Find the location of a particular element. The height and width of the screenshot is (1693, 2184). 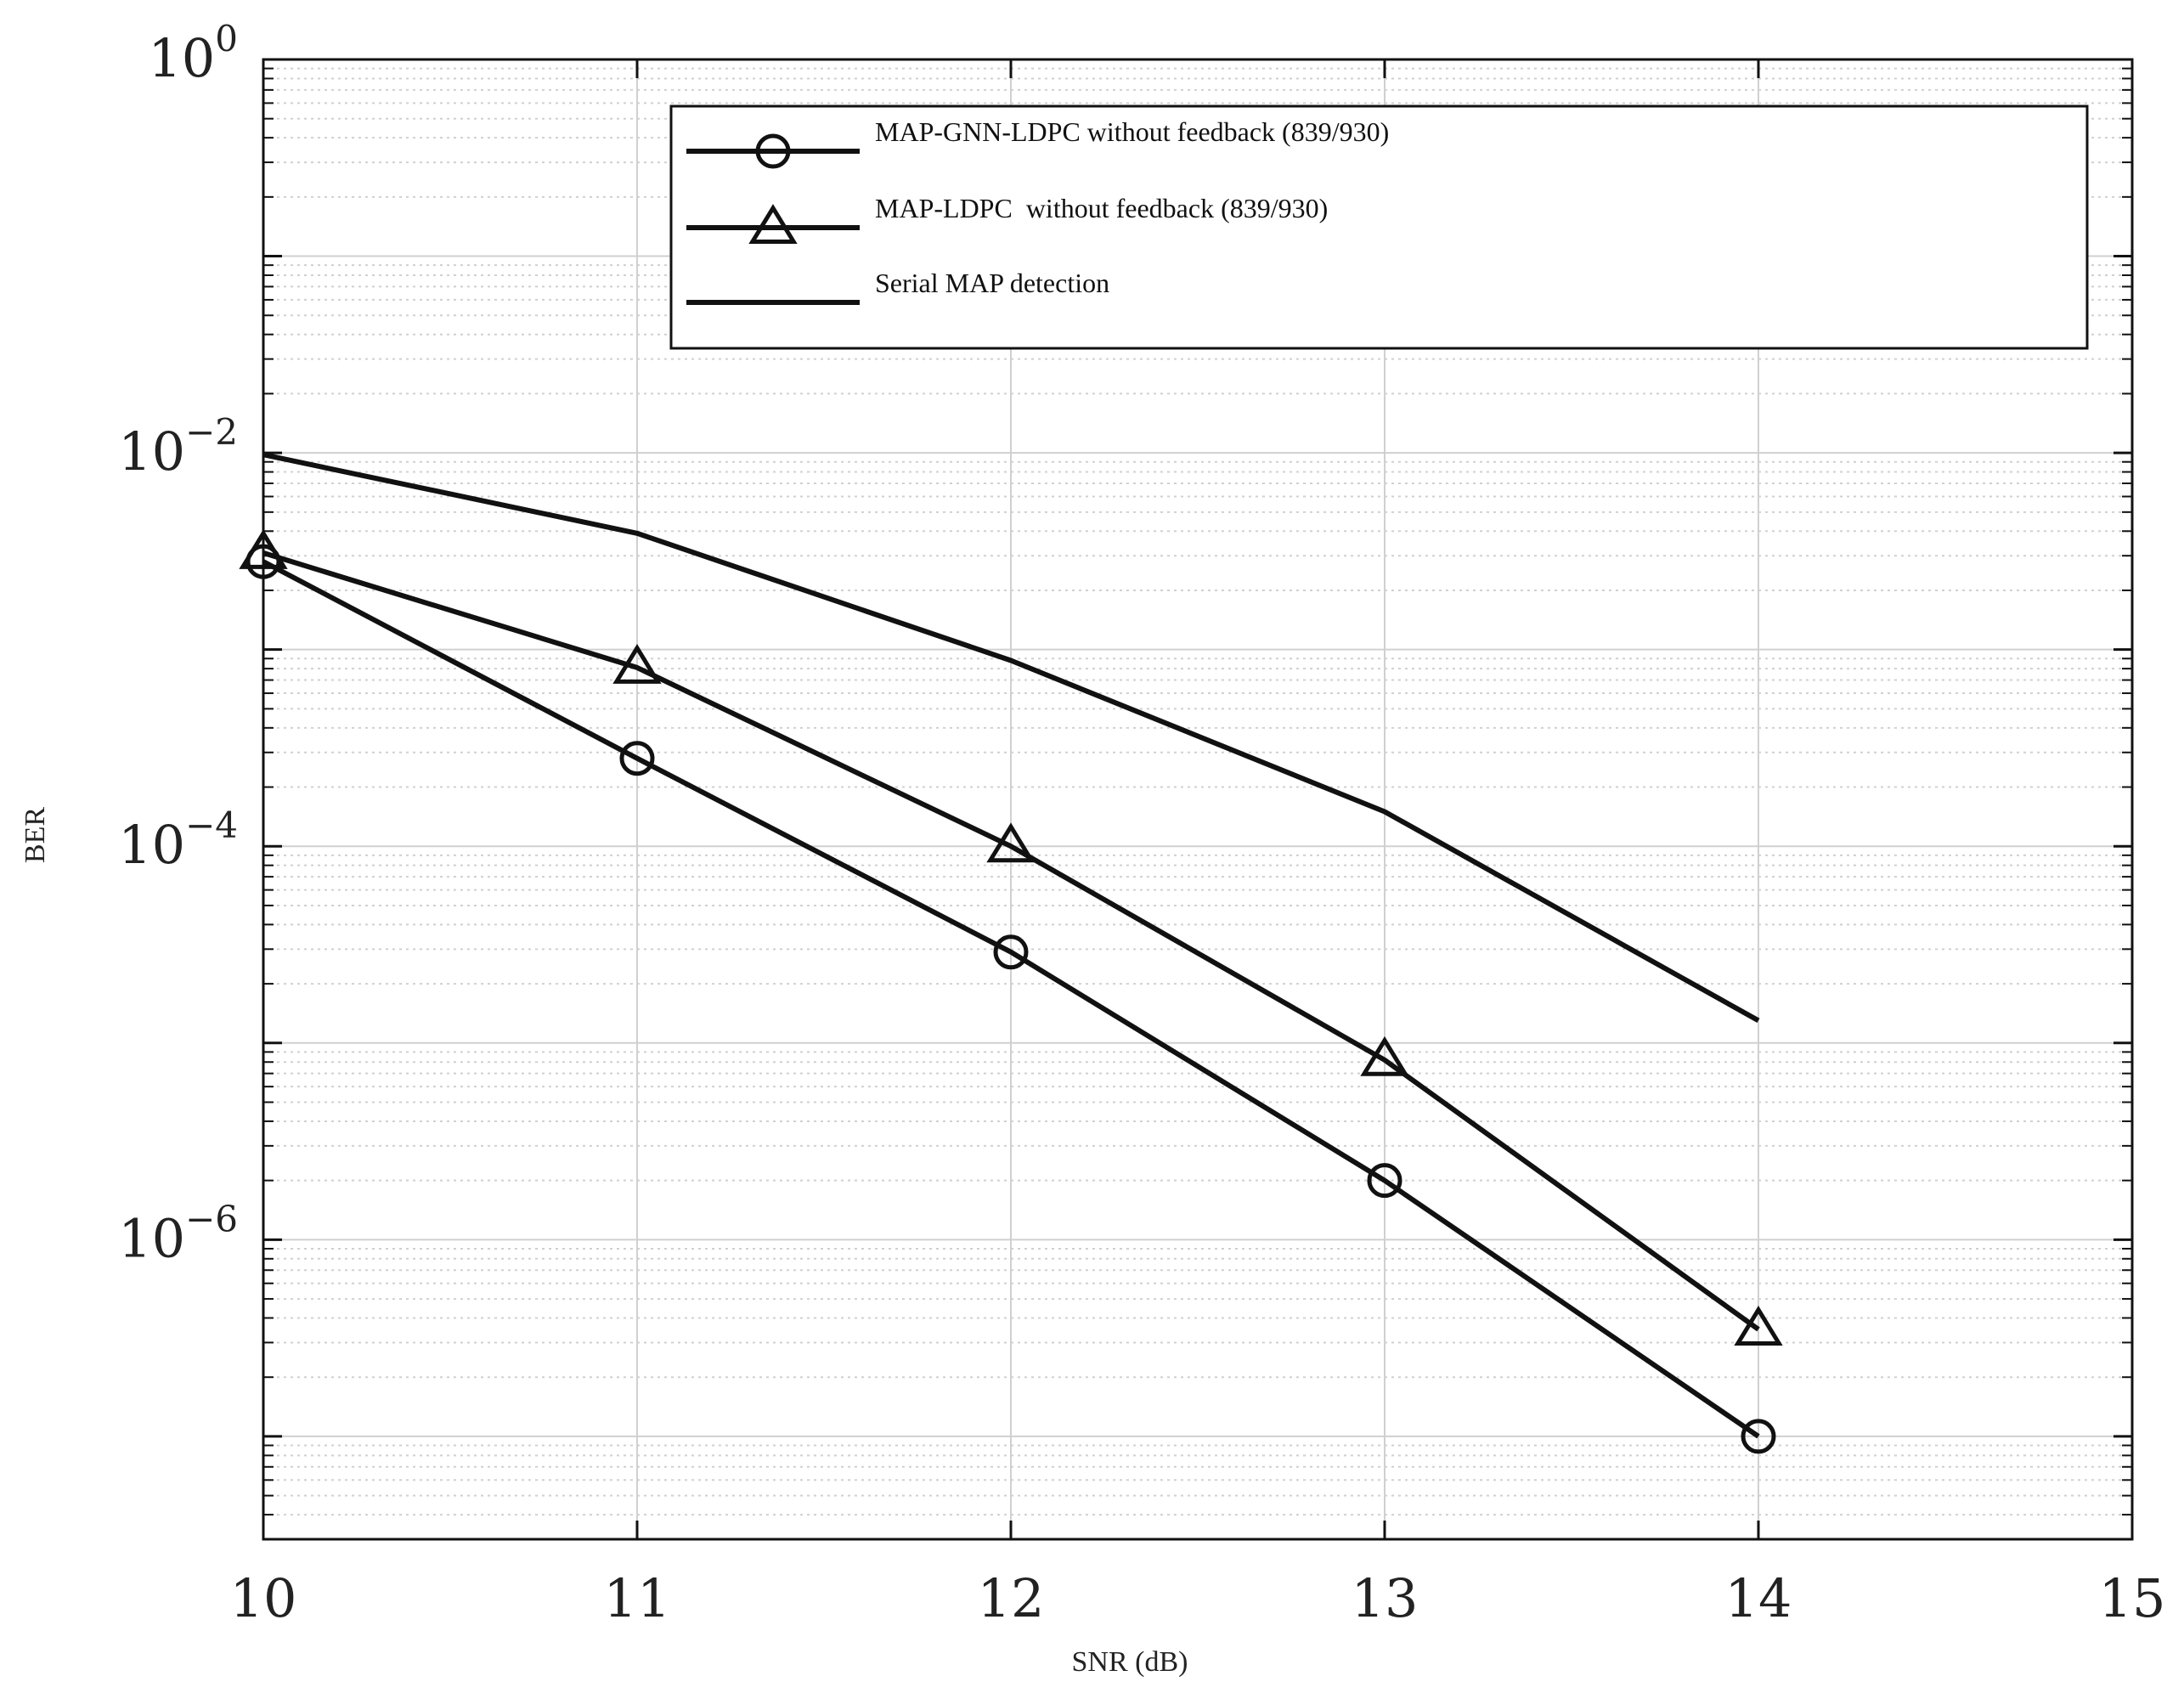

x-tick-label: 11 is located at coordinates (638, 1598).